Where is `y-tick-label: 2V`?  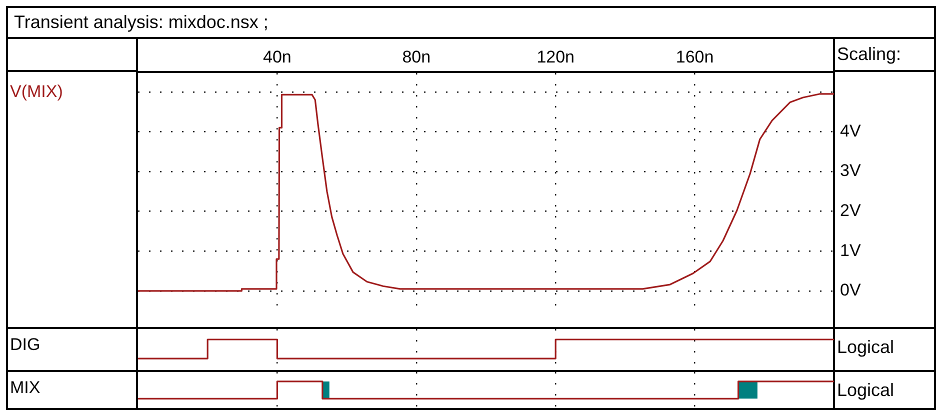 y-tick-label: 2V is located at coordinates (851, 210).